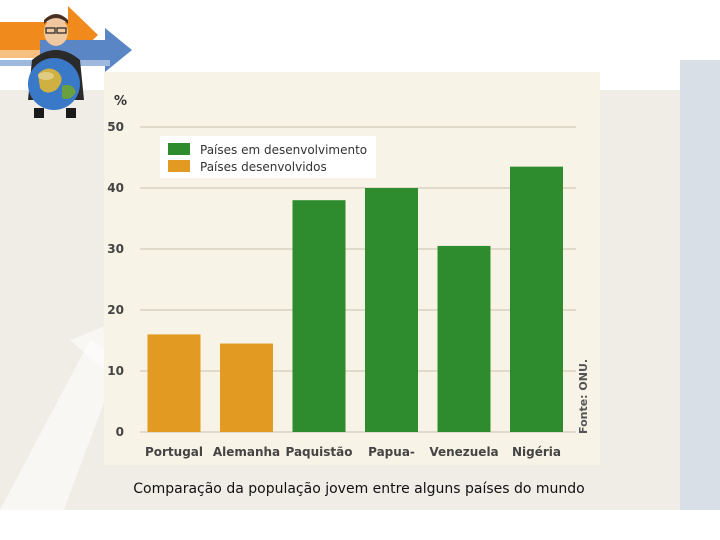  Describe the element at coordinates (120, 432) in the screenshot. I see `y-tick-label: 0` at that location.